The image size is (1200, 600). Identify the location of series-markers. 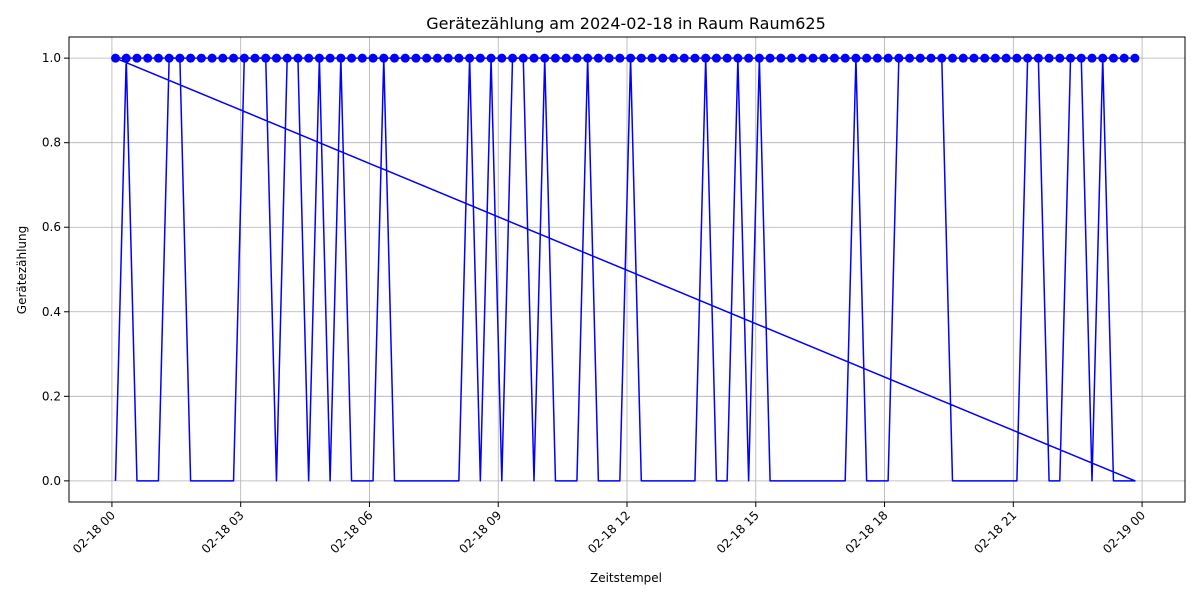
(625, 58).